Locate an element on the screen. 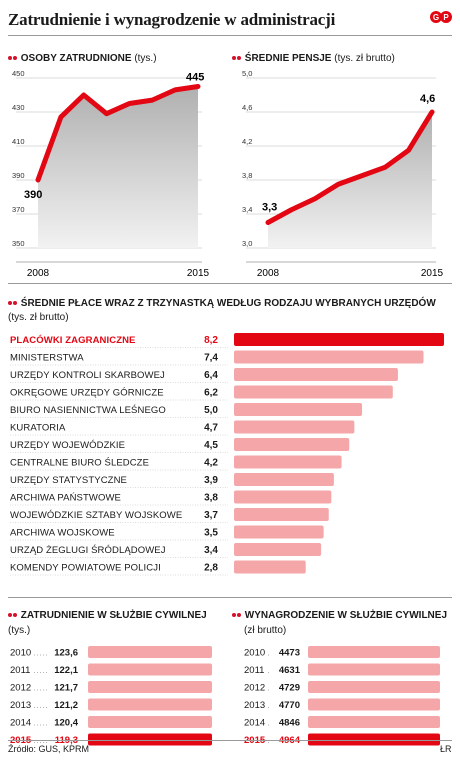 The height and width of the screenshot is (760, 460). svg-text: G is located at coordinates (436, 17).